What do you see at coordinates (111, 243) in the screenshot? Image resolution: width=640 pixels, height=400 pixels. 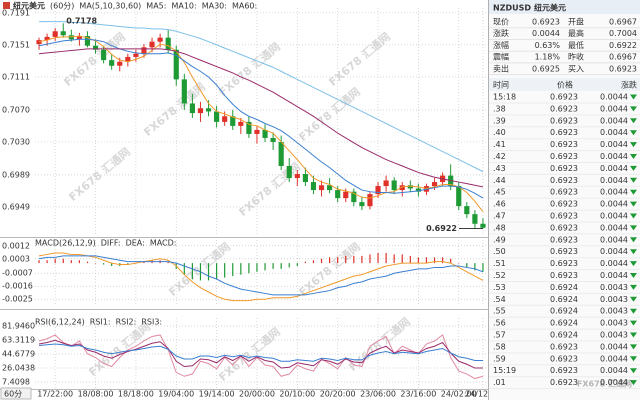 I see `legend-entry: DIFF:` at bounding box center [111, 243].